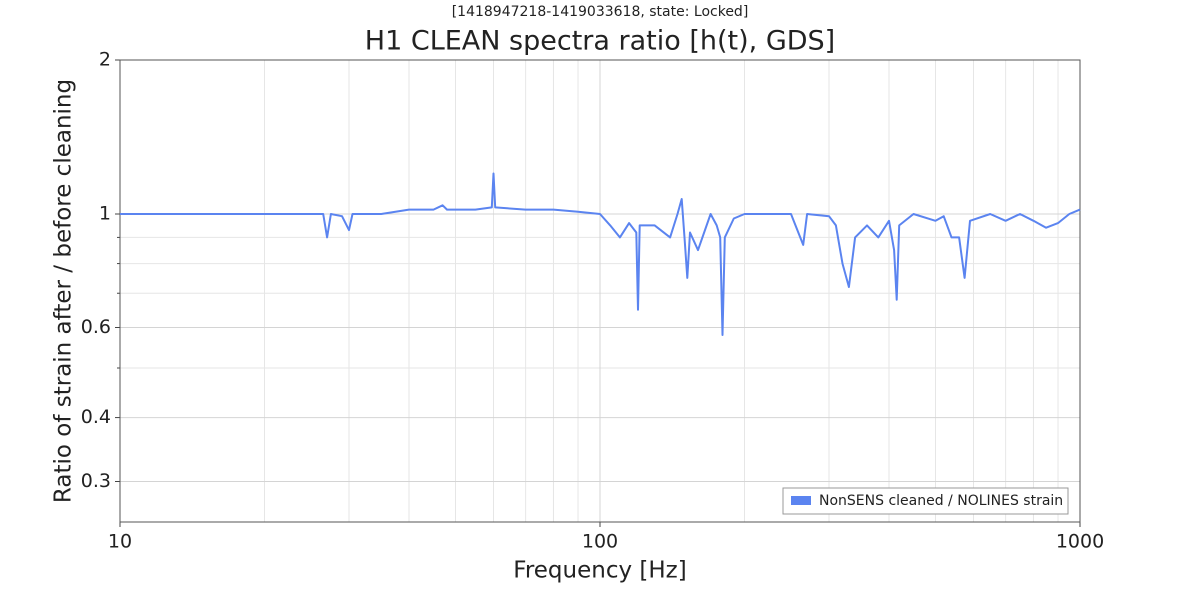 The height and width of the screenshot is (604, 1200). What do you see at coordinates (120, 542) in the screenshot?
I see `x-tick-label: 10` at bounding box center [120, 542].